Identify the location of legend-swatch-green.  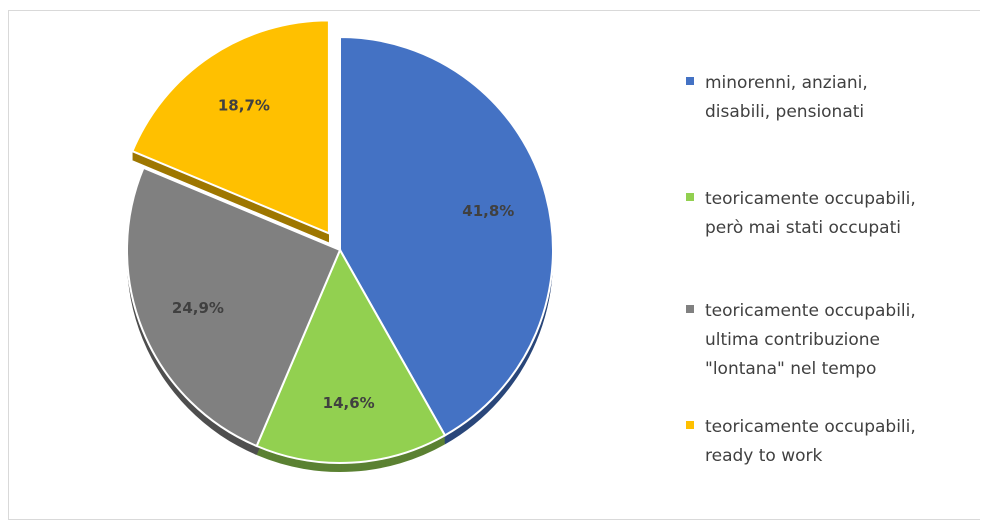
(690, 197).